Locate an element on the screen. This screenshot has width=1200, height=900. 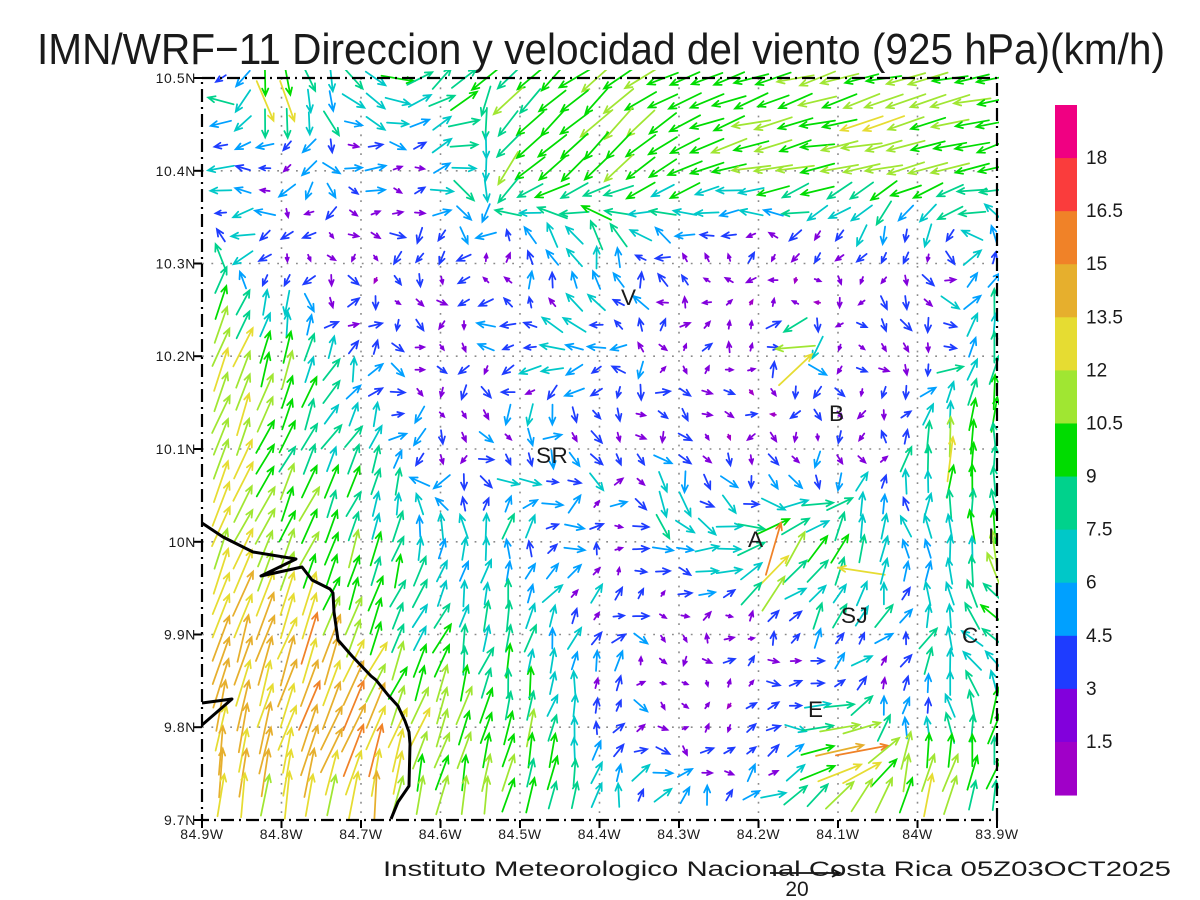
svg-text: 16.5 is located at coordinates (1104, 211).